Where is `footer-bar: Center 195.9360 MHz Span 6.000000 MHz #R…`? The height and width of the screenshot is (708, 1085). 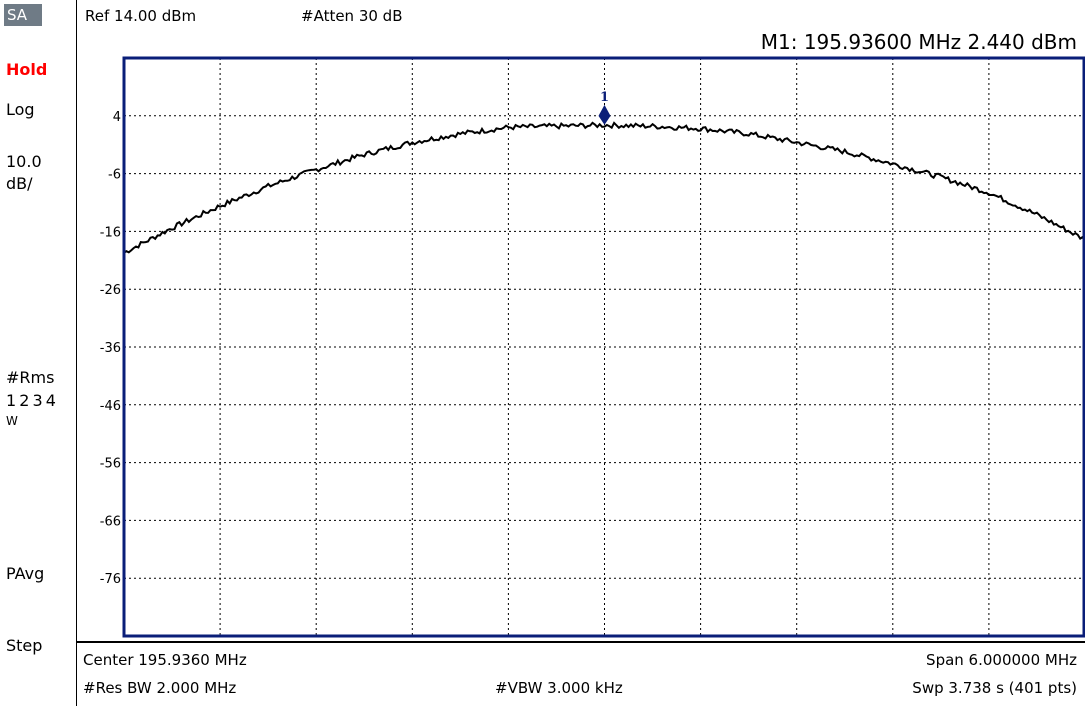 footer-bar: Center 195.9360 MHz Span 6.000000 MHz #R… is located at coordinates (581, 674).